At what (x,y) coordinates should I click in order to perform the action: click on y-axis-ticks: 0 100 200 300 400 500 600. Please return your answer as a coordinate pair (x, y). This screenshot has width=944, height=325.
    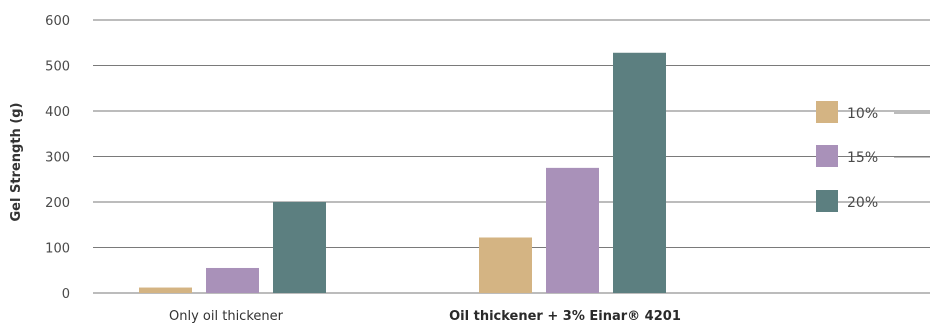
    Looking at the image, I should click on (57, 158).